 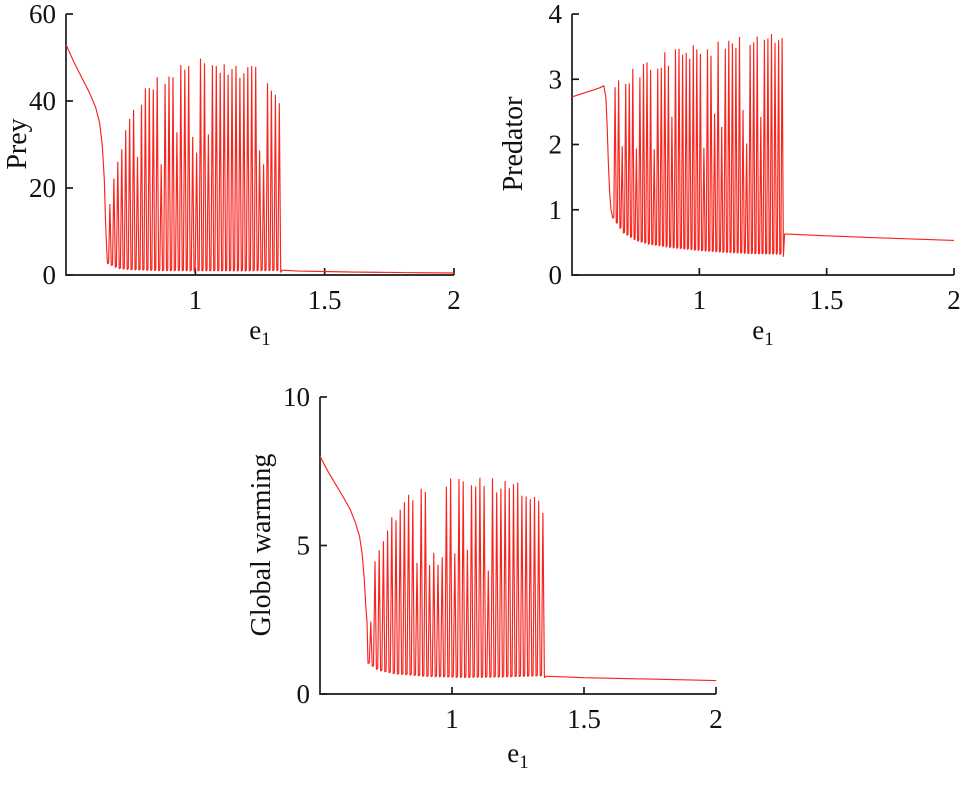 What do you see at coordinates (304, 546) in the screenshot?
I see `global-warming-bifurcation-ytick-label: 5` at bounding box center [304, 546].